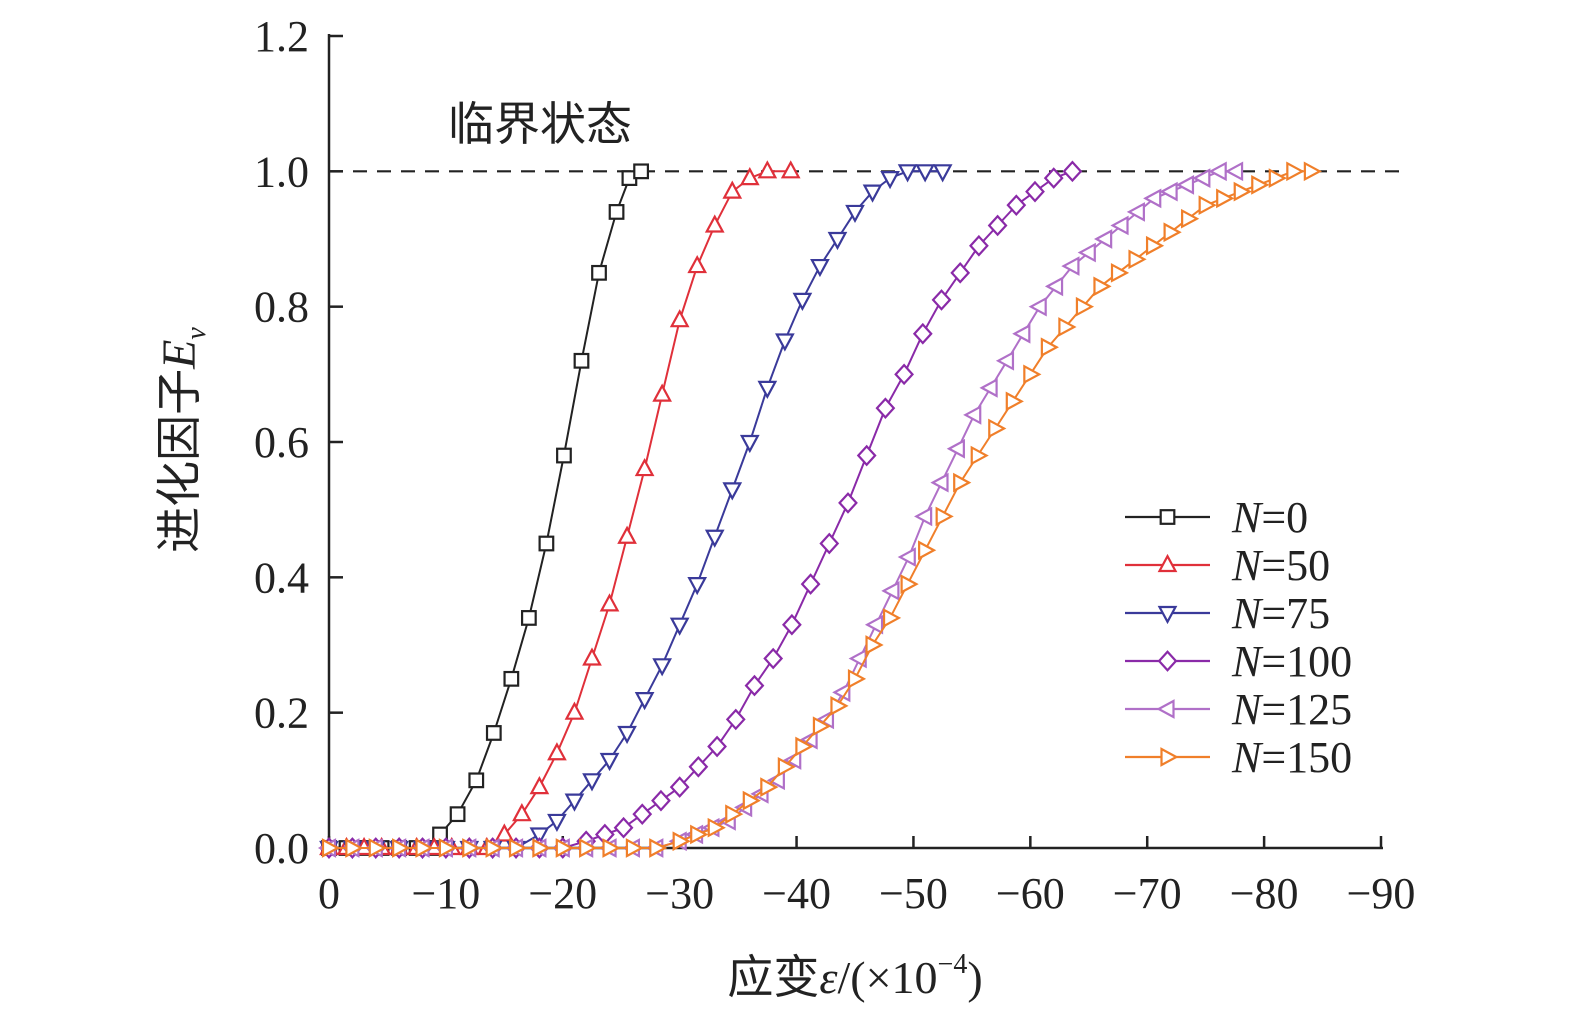 Image resolution: width=1575 pixels, height=1020 pixels. Describe the element at coordinates (1291, 709) in the screenshot. I see `legend-label: N=125` at that location.